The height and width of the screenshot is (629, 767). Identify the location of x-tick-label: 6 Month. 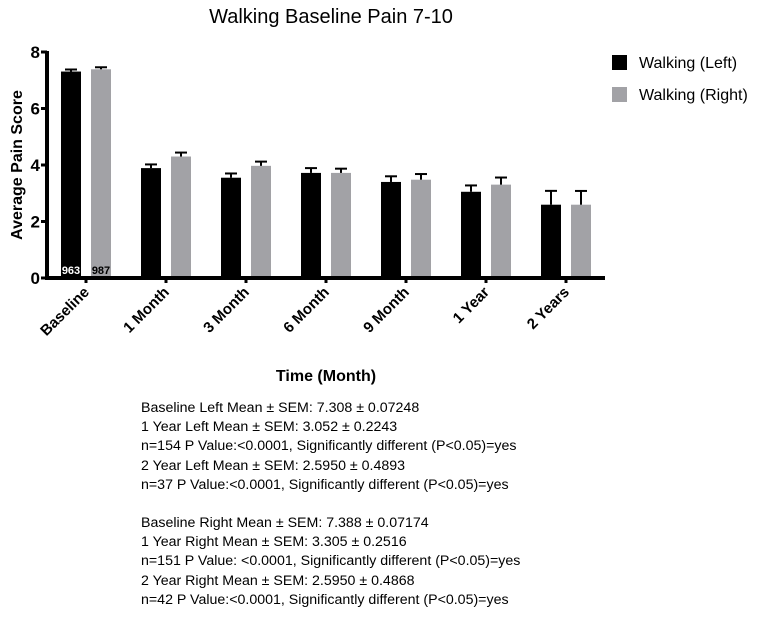
(306, 310).